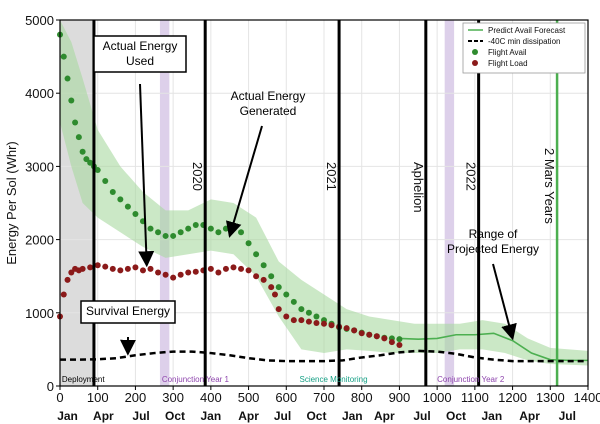 The image size is (600, 424). I want to click on annotation-text-3-1: Projected Energy, so click(493, 249).